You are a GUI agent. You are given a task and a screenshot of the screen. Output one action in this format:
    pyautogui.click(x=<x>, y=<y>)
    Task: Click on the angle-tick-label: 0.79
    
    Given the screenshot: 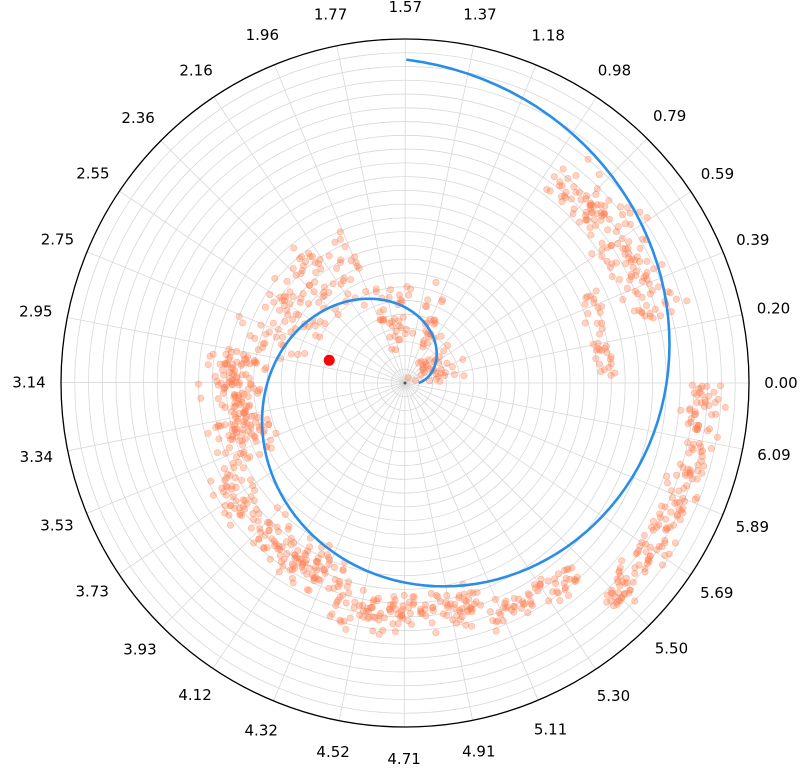 What is the action you would take?
    pyautogui.click(x=669, y=116)
    